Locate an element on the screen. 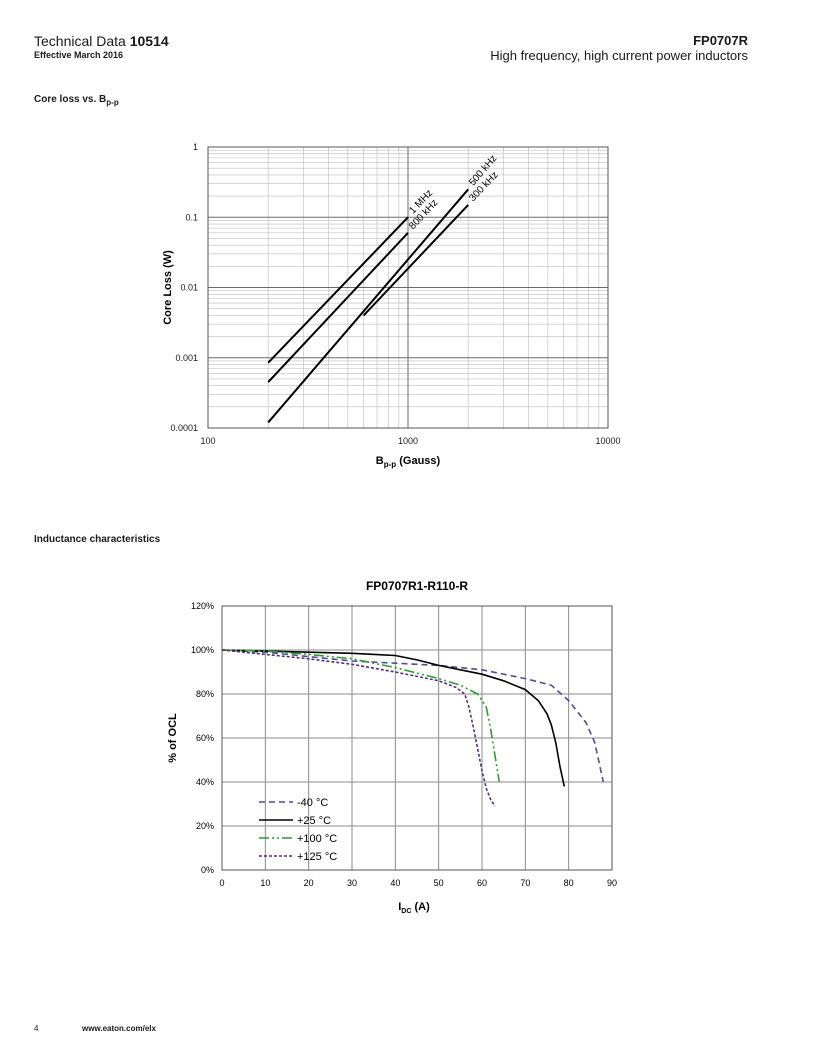 The image size is (816, 1056). y-tick-label: 0.1 is located at coordinates (191, 217).